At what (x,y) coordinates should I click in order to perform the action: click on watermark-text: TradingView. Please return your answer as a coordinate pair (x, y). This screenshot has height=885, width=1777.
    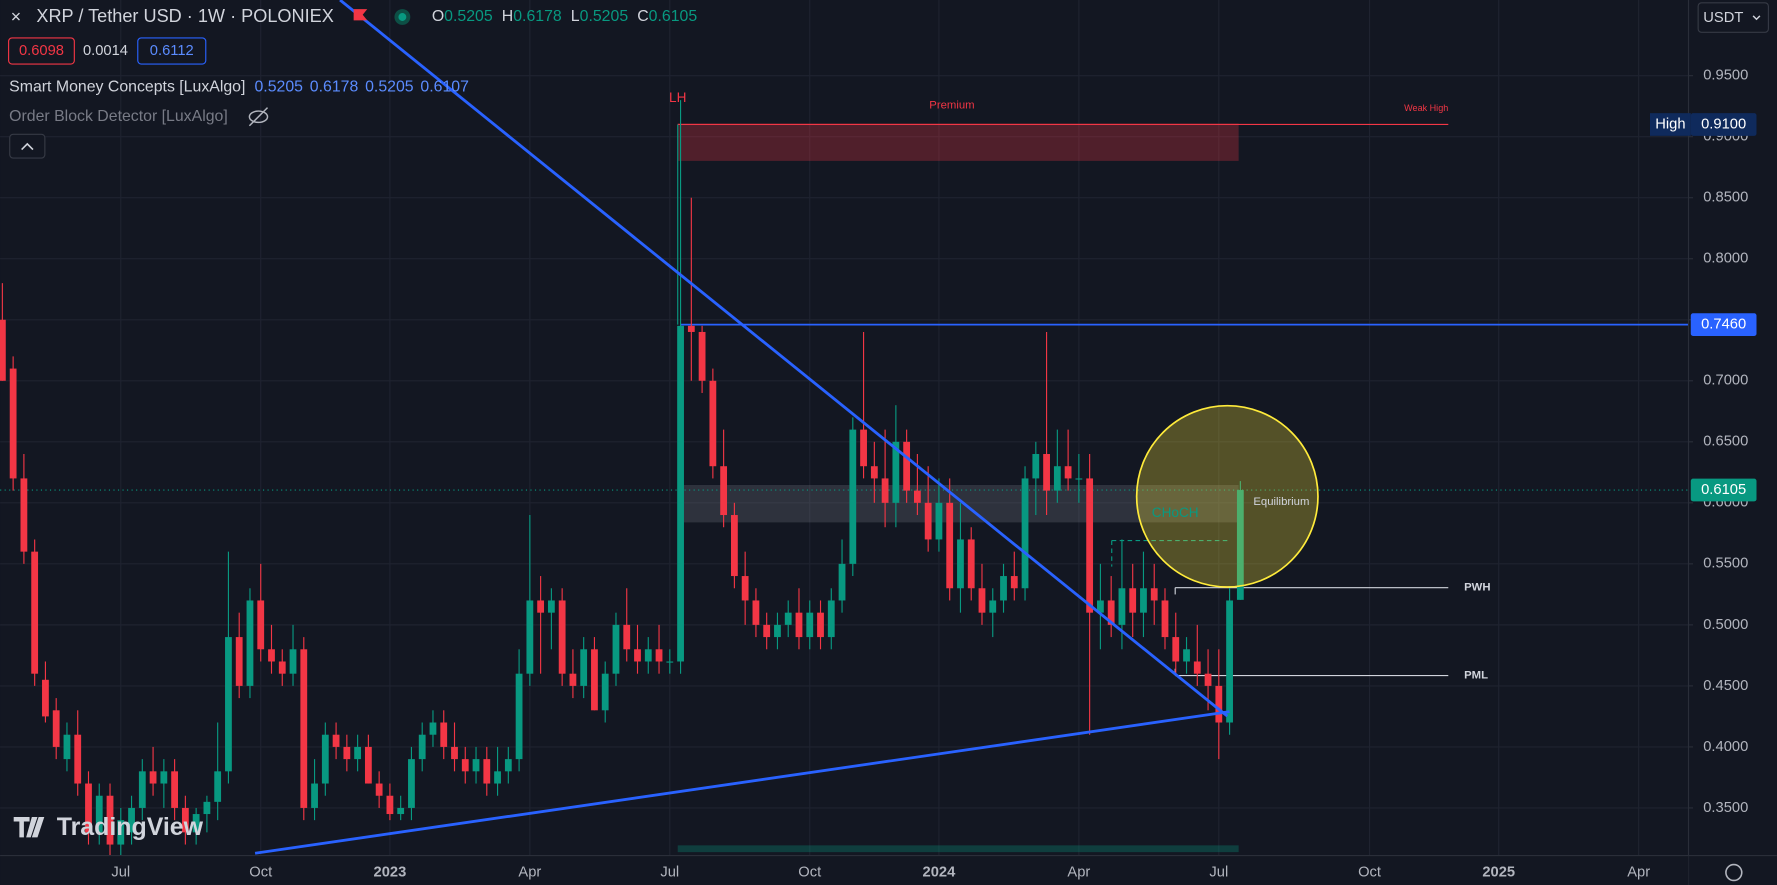
    Looking at the image, I should click on (130, 827).